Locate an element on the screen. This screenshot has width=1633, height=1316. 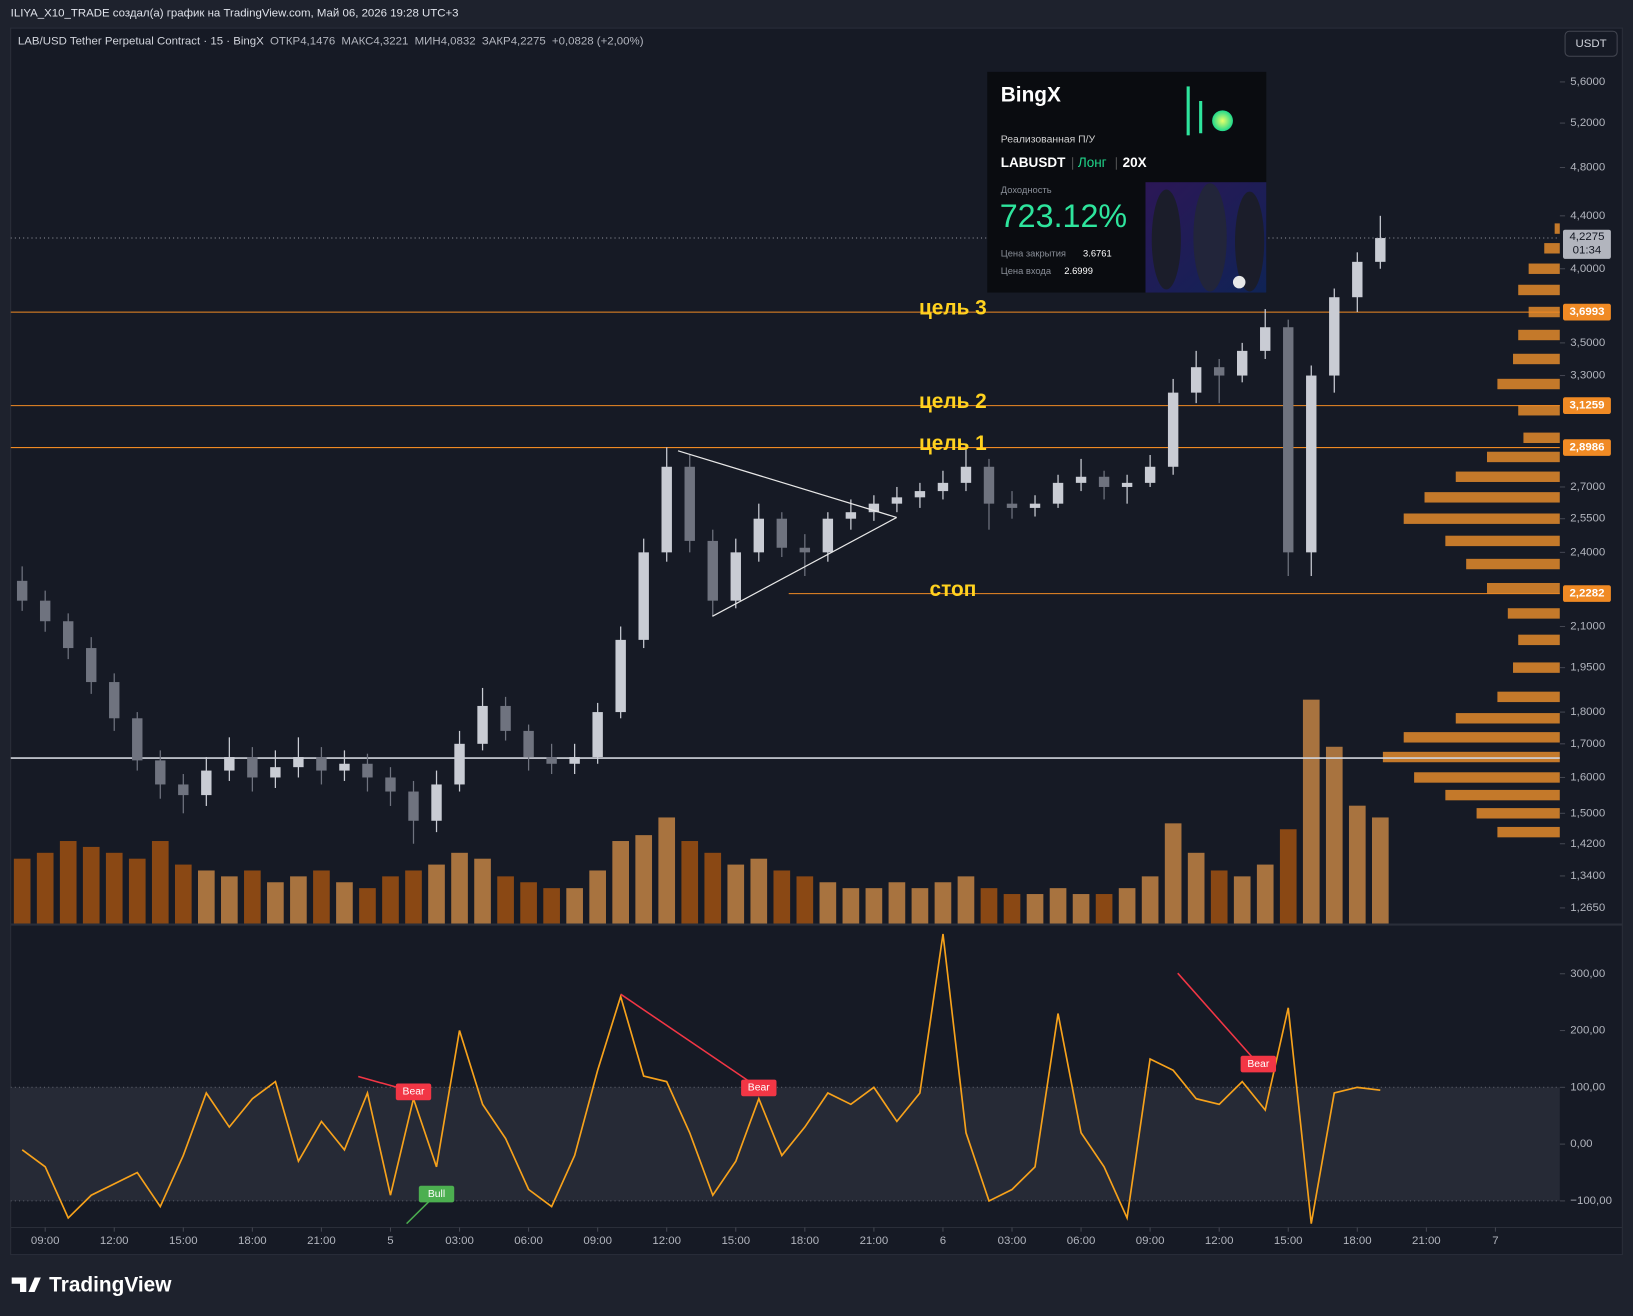
currency-button is located at coordinates (1591, 43).